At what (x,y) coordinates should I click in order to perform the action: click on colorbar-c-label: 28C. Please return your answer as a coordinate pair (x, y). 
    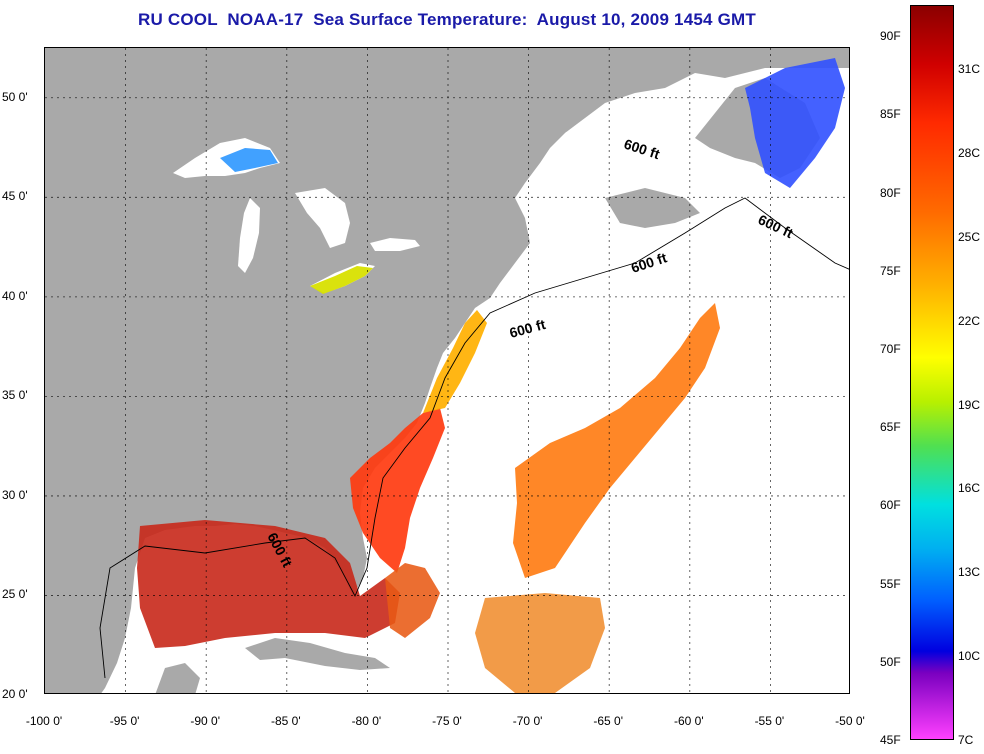
    Looking at the image, I should click on (969, 153).